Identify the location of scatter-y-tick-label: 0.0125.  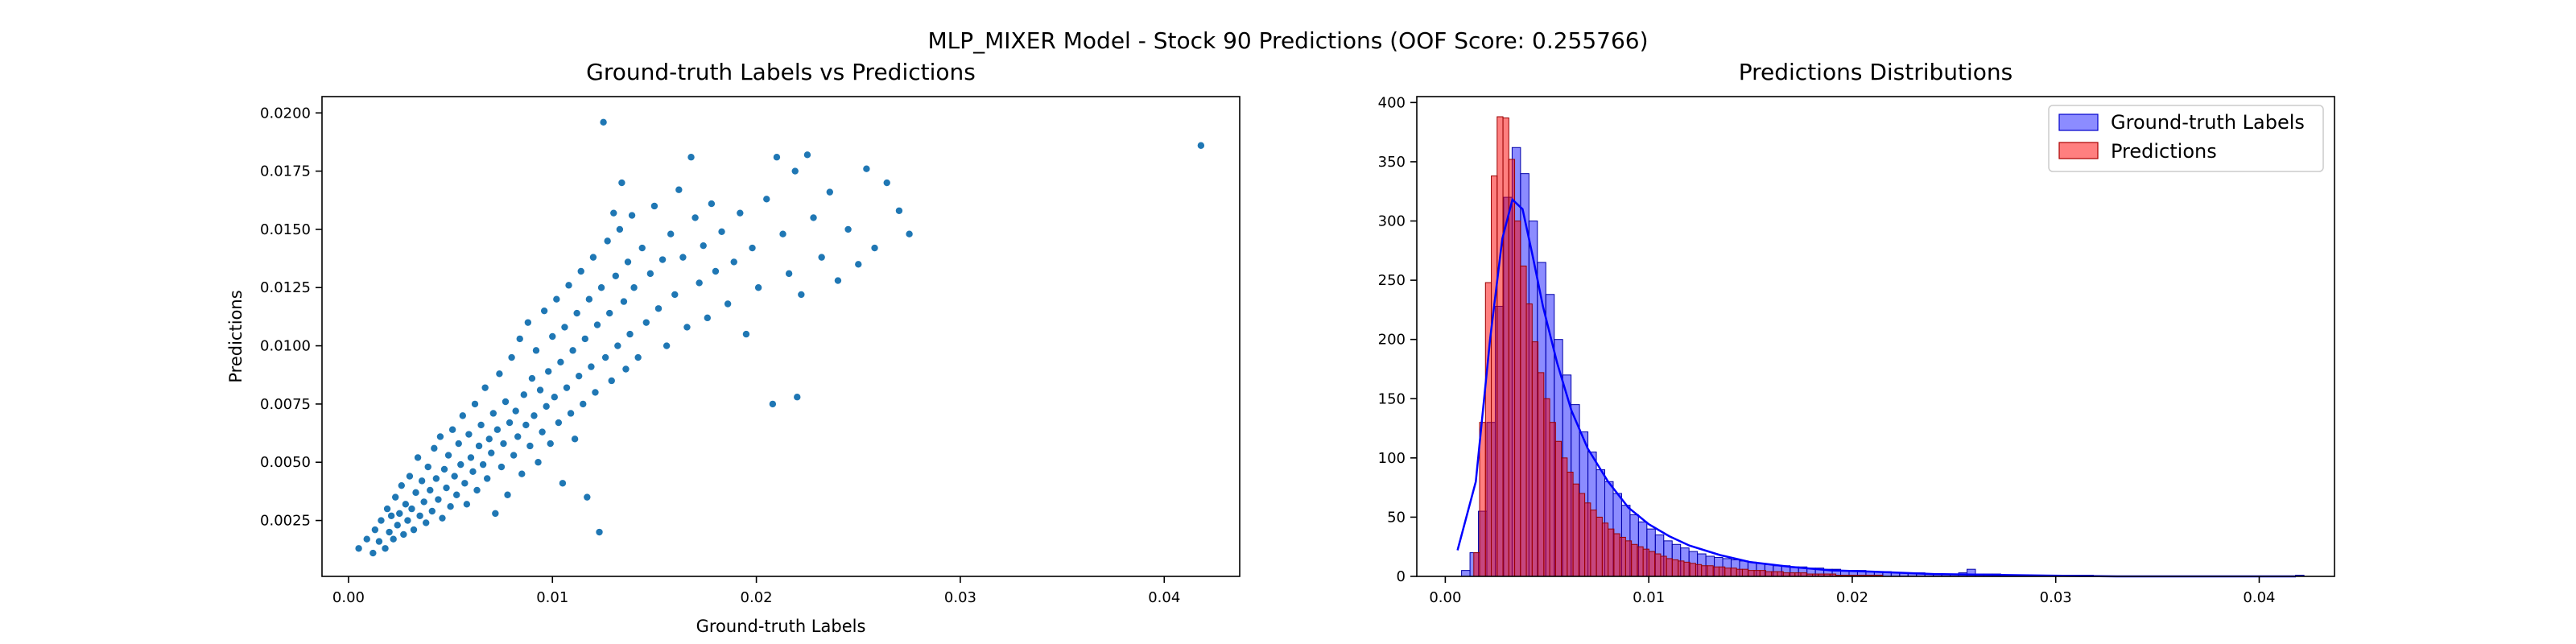
(285, 287).